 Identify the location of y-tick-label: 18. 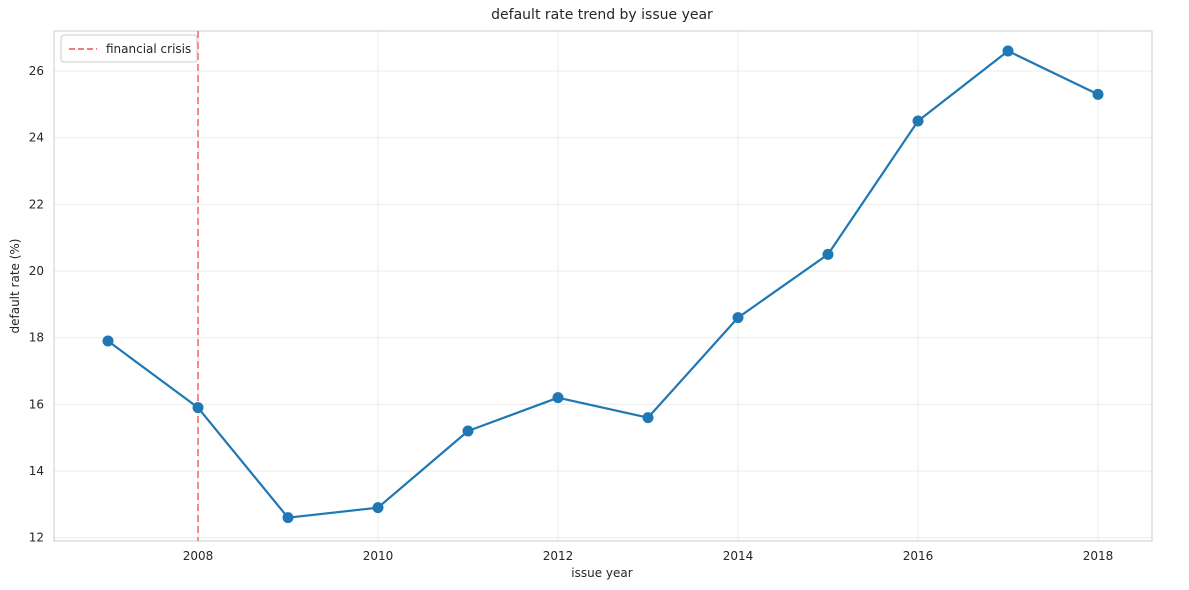
(36, 338).